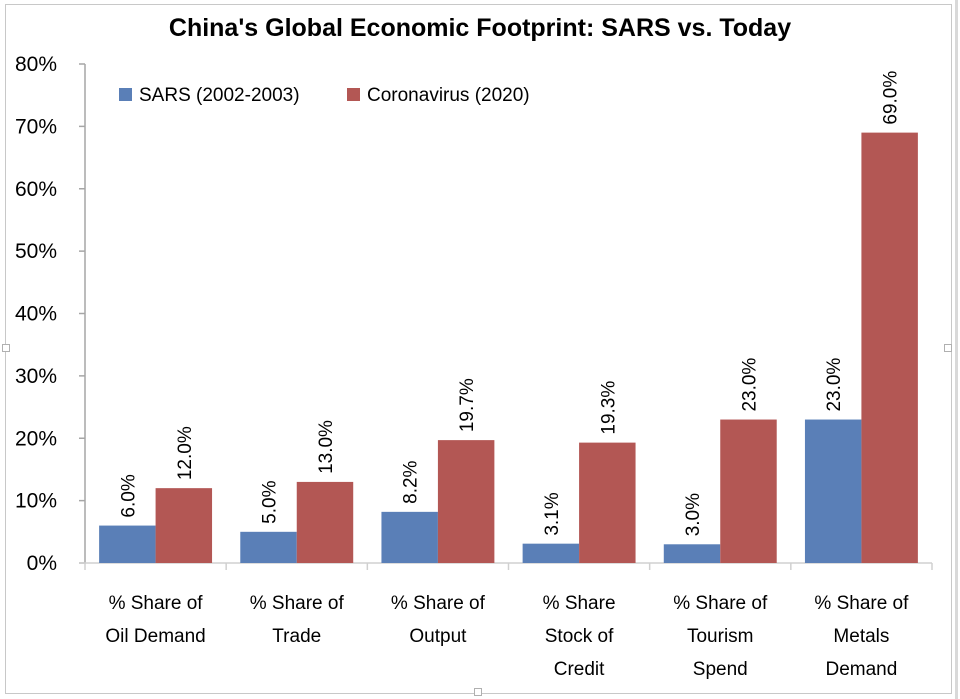 The image size is (960, 699). What do you see at coordinates (478, 692) in the screenshot?
I see `resize-handle-bottom` at bounding box center [478, 692].